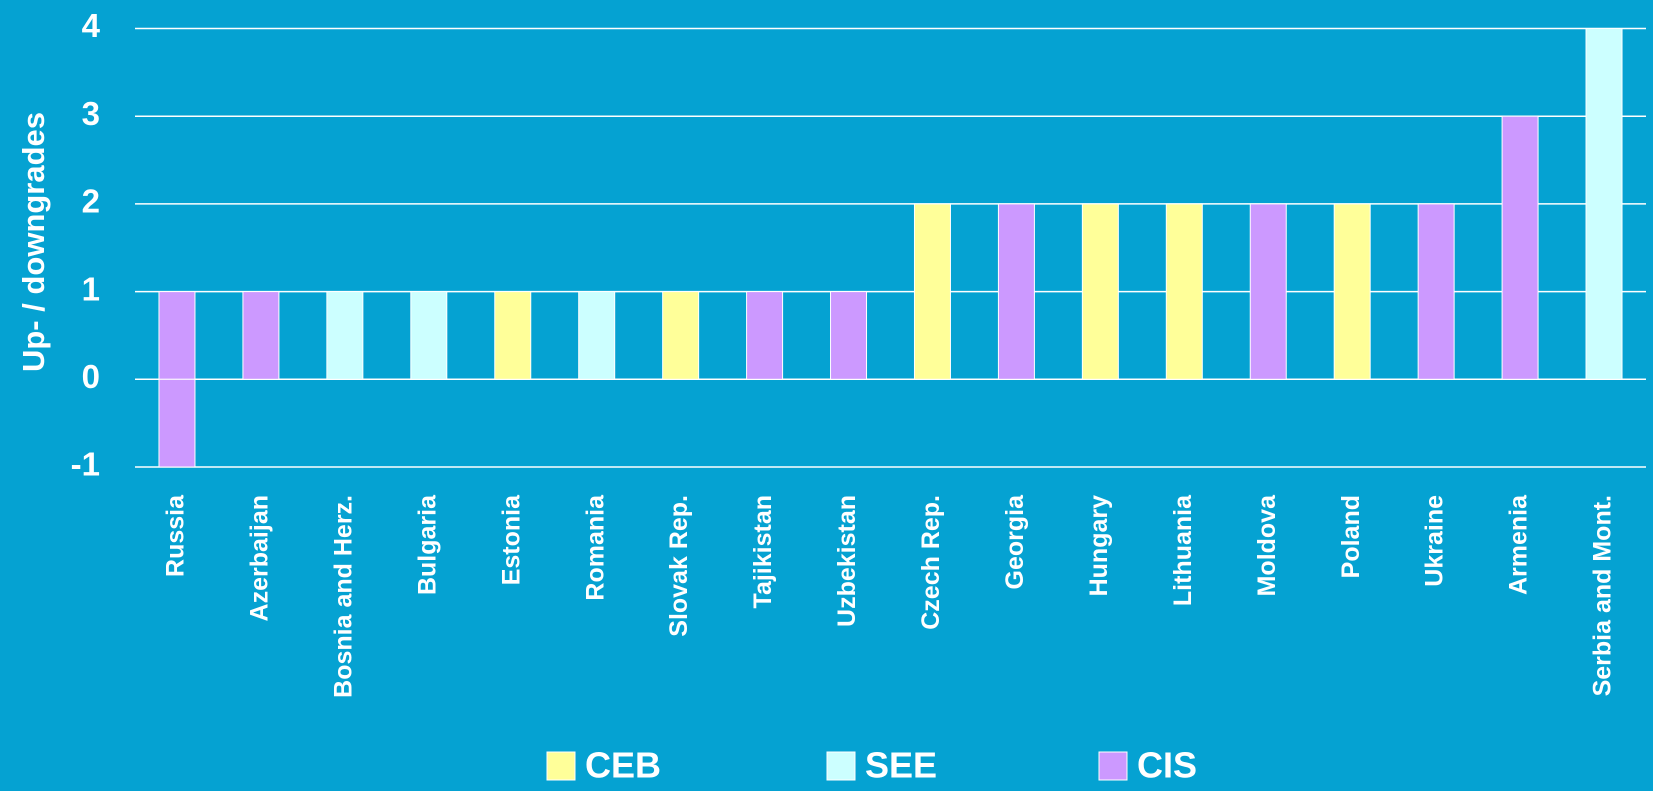 The width and height of the screenshot is (1653, 791). I want to click on x-tick-label: Russia, so click(176, 535).